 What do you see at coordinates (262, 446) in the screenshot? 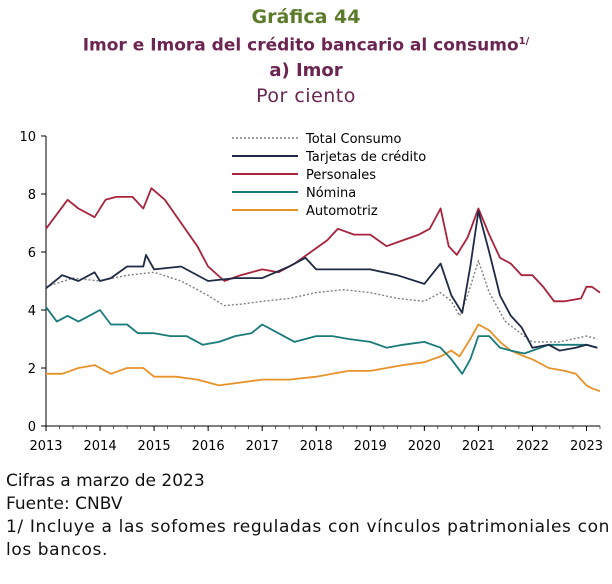
I see `x-tick-label: 2017` at bounding box center [262, 446].